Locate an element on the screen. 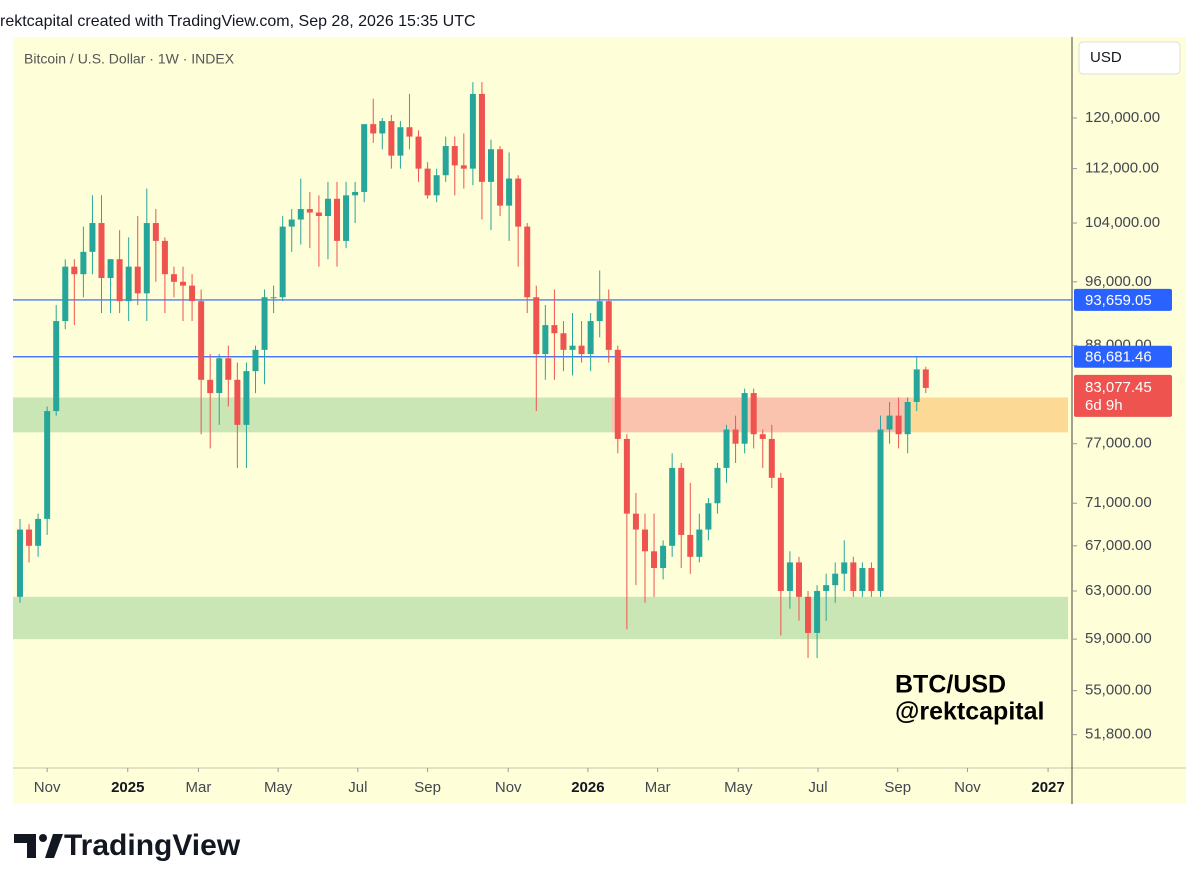 The width and height of the screenshot is (1200, 885). level-tag is located at coordinates (1123, 356).